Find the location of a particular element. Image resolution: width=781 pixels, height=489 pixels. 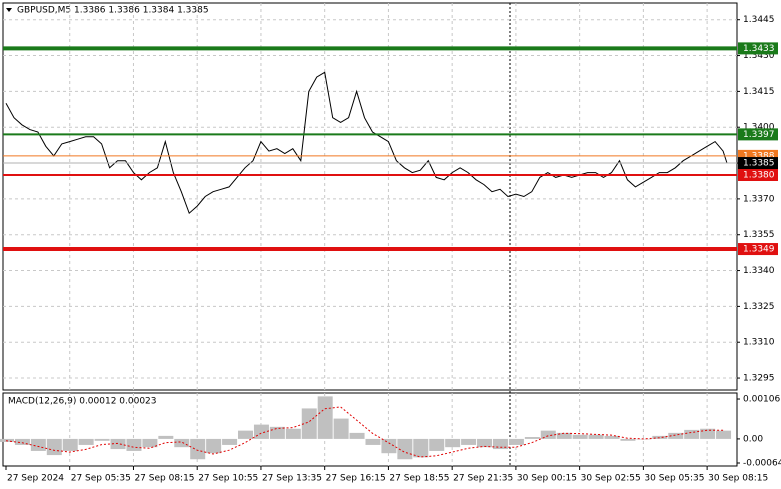

x-tick-label: 30 Sep 00:15 is located at coordinates (547, 479).